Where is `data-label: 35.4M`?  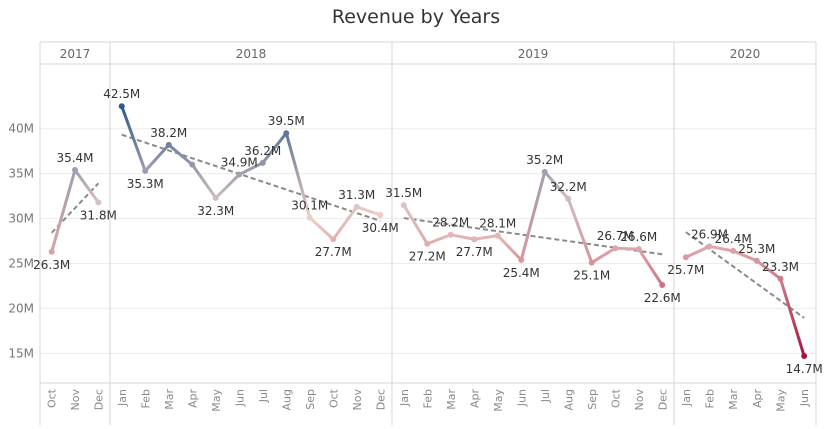
data-label: 35.4M is located at coordinates (74, 158).